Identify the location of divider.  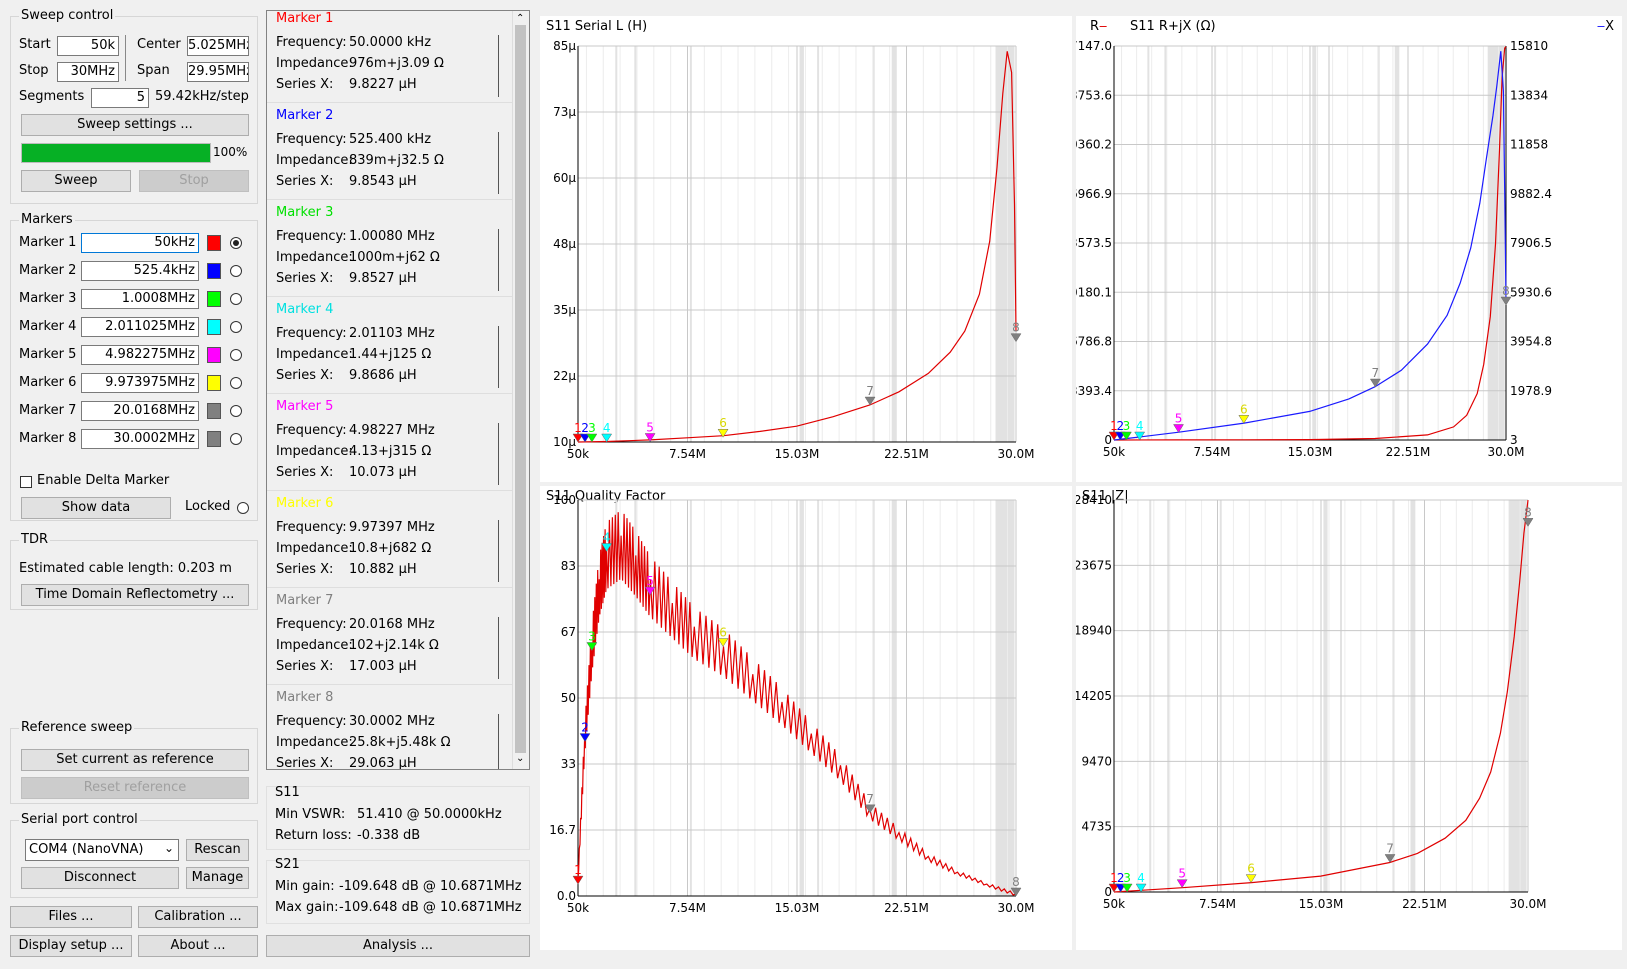
(125, 58).